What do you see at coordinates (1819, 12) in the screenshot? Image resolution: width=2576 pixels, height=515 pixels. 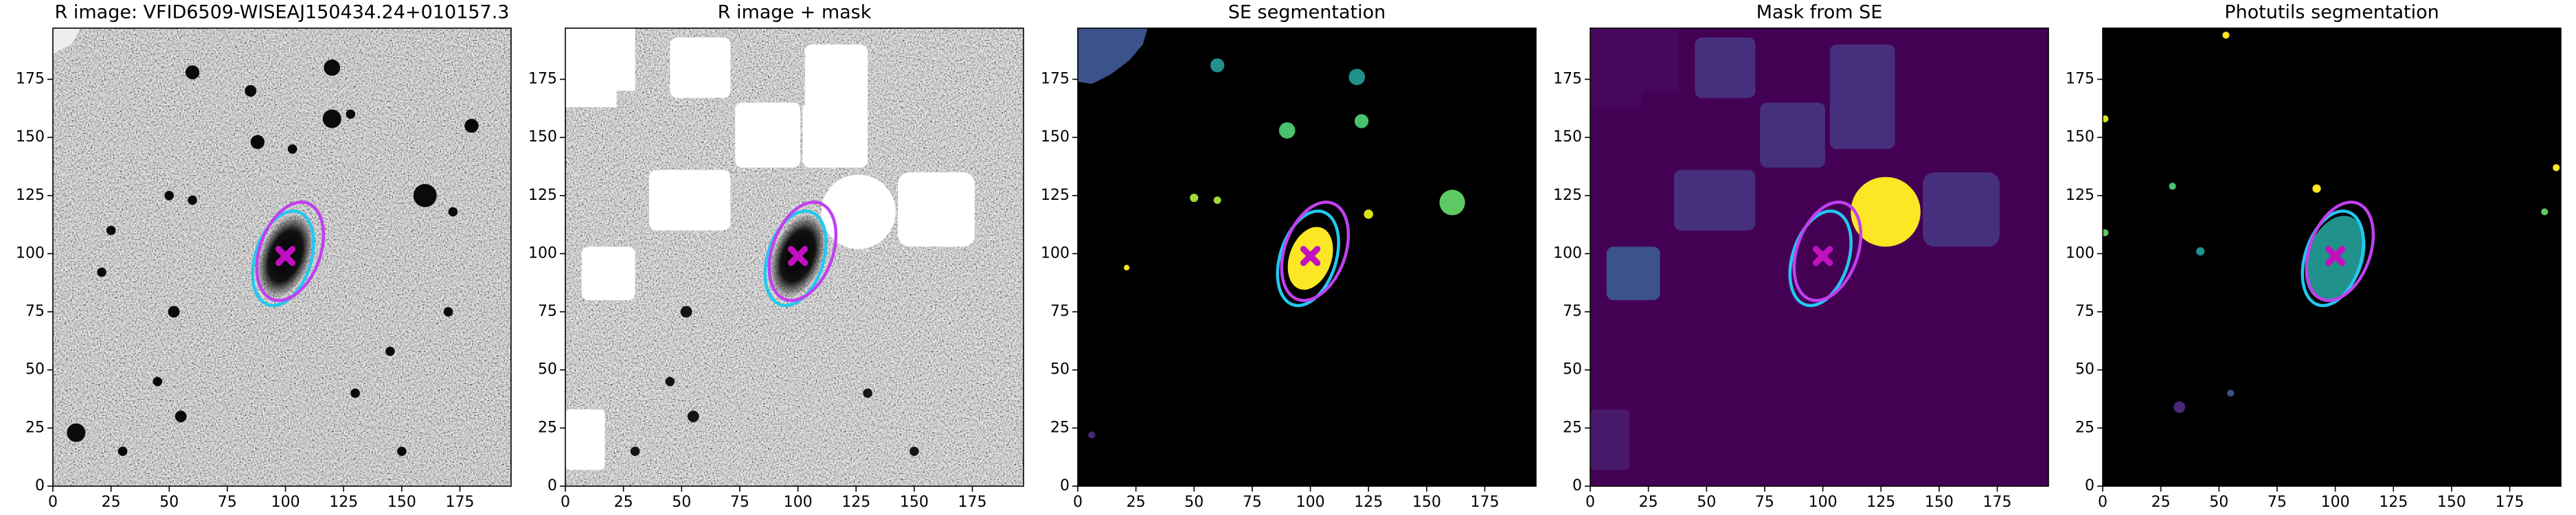 I see `panel-title: Mask from SE` at bounding box center [1819, 12].